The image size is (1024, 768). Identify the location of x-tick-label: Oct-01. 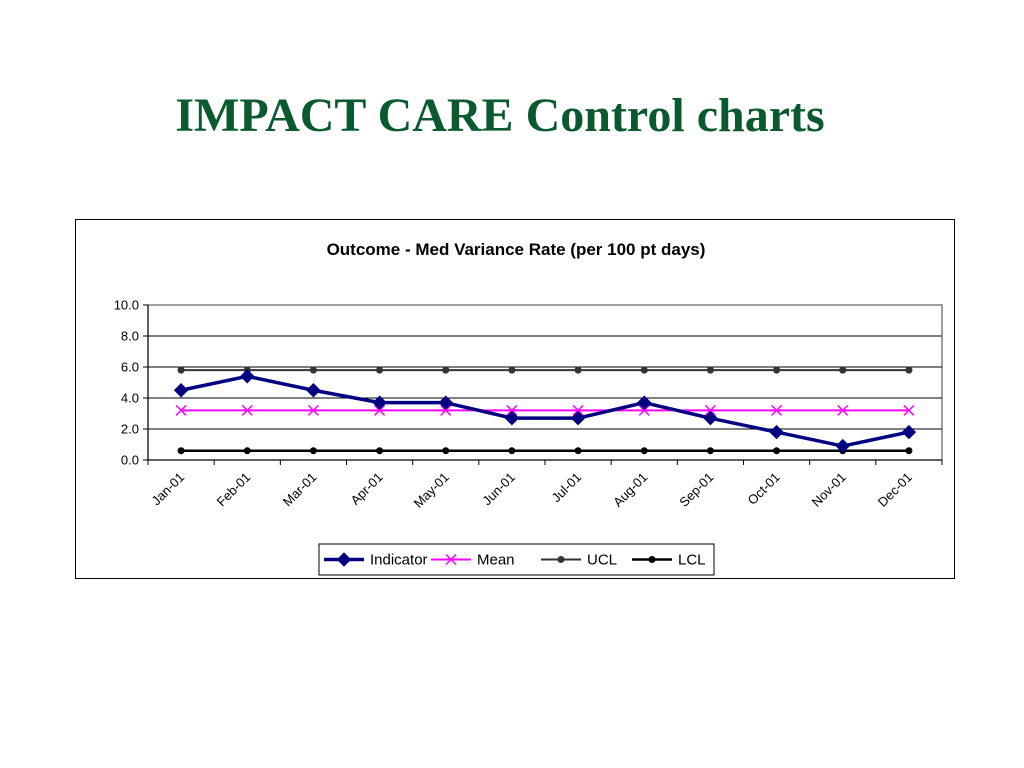
(764, 489).